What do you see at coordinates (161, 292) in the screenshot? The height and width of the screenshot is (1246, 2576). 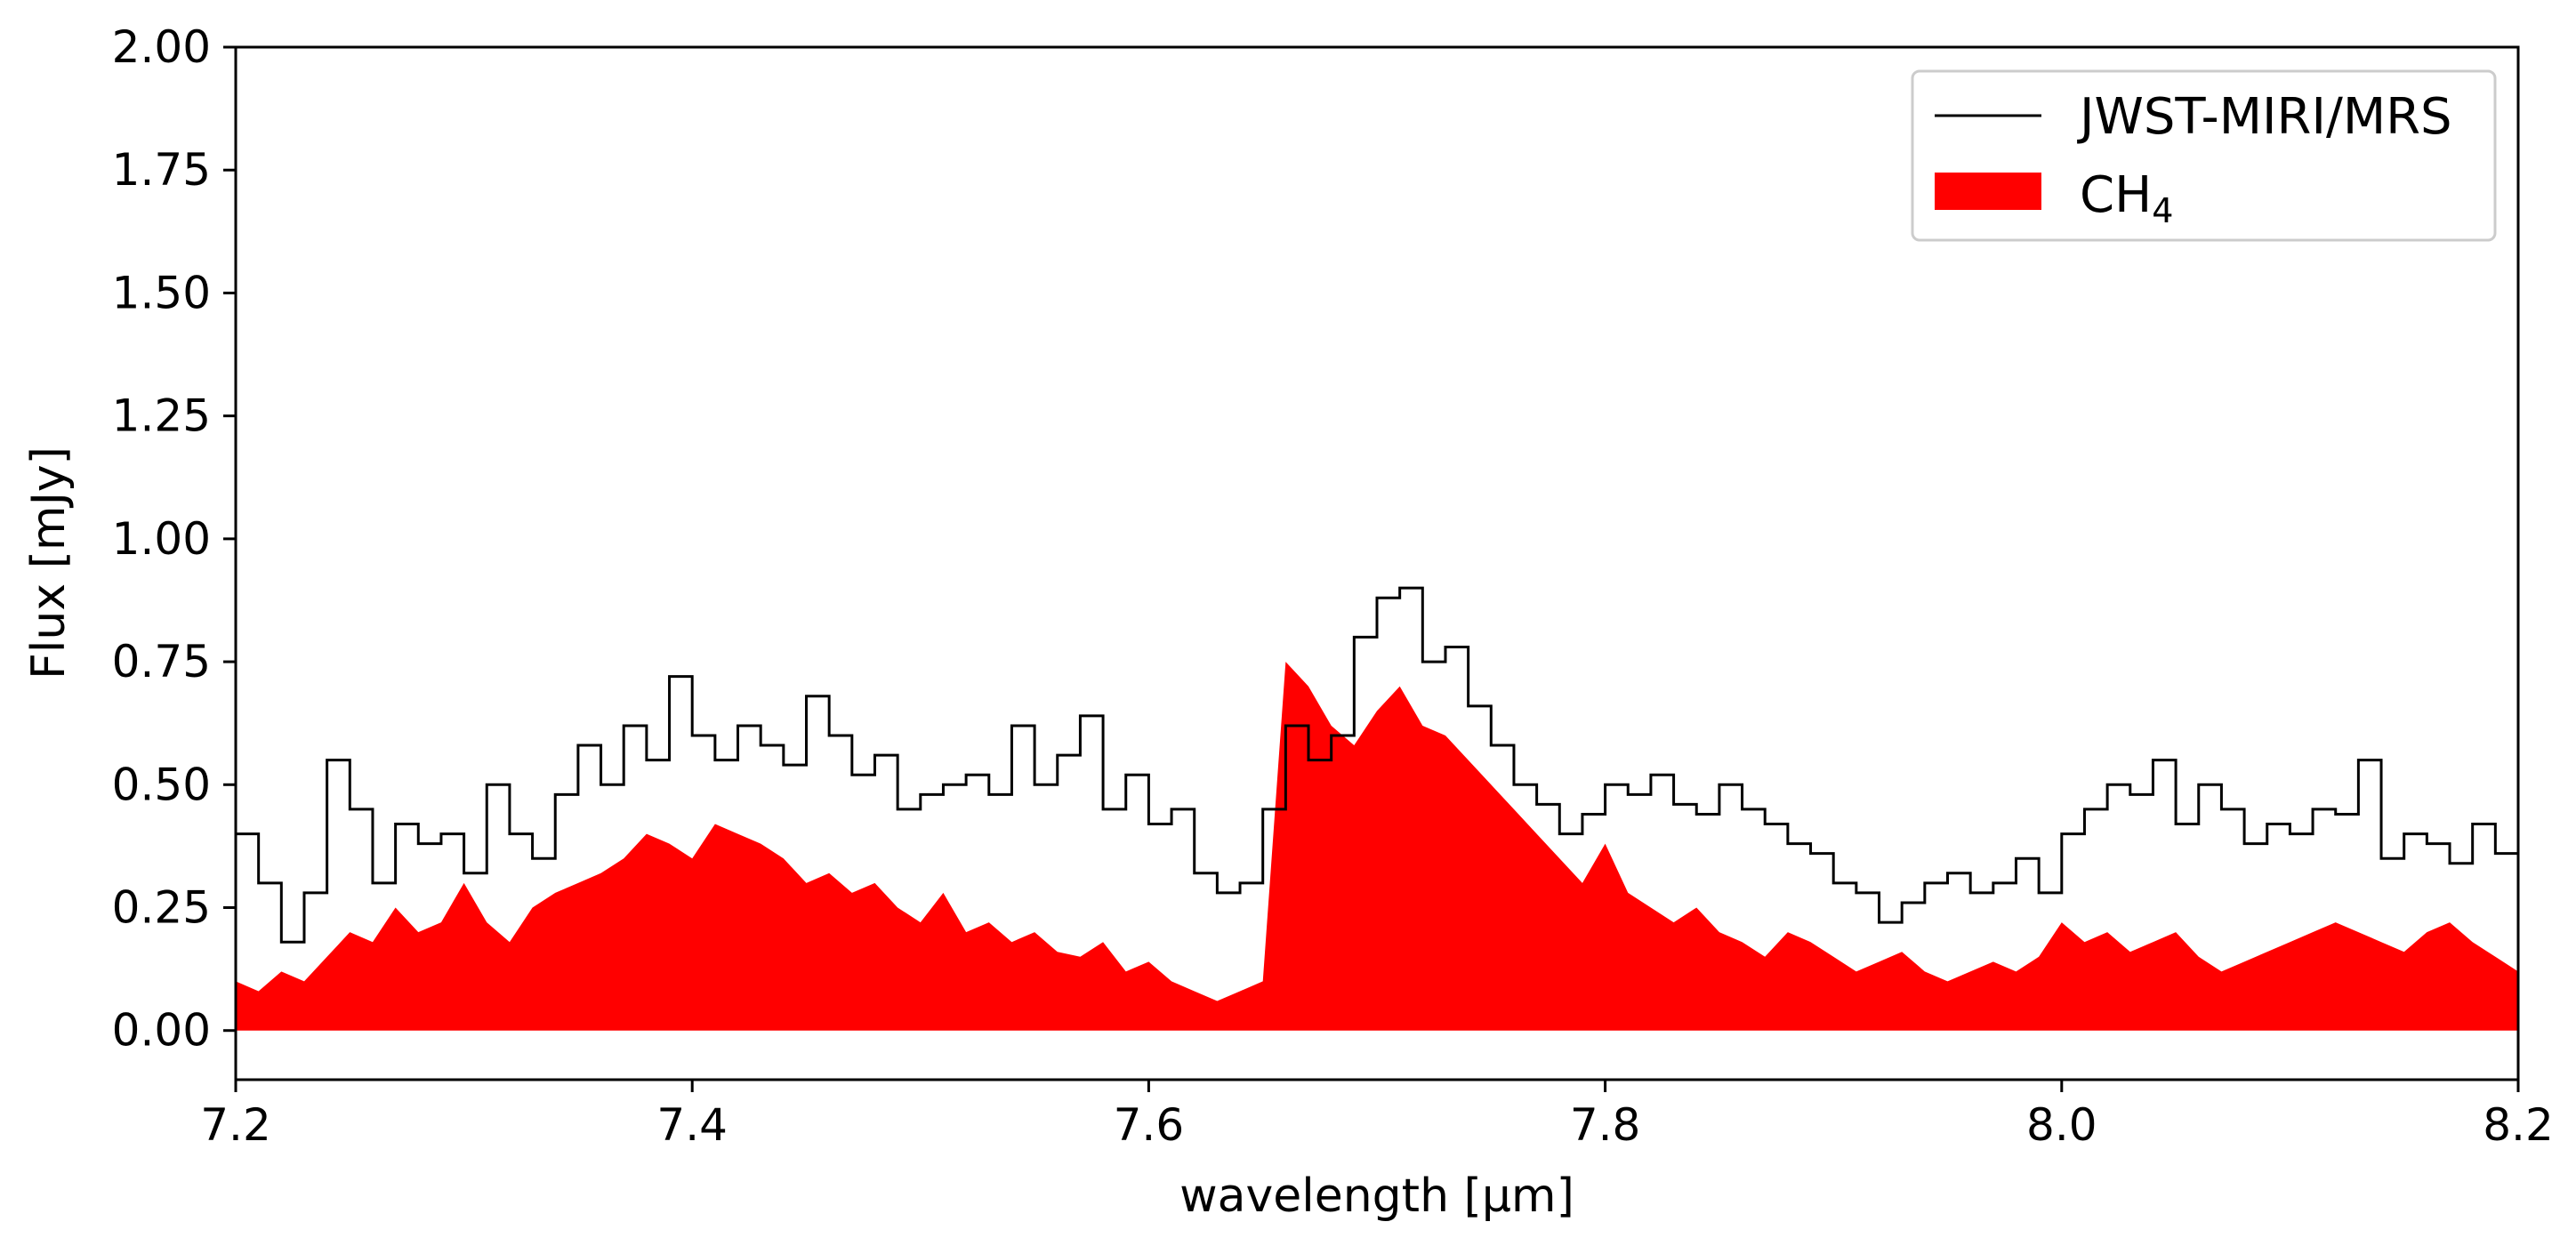 I see `y-tick-label: 1.50` at bounding box center [161, 292].